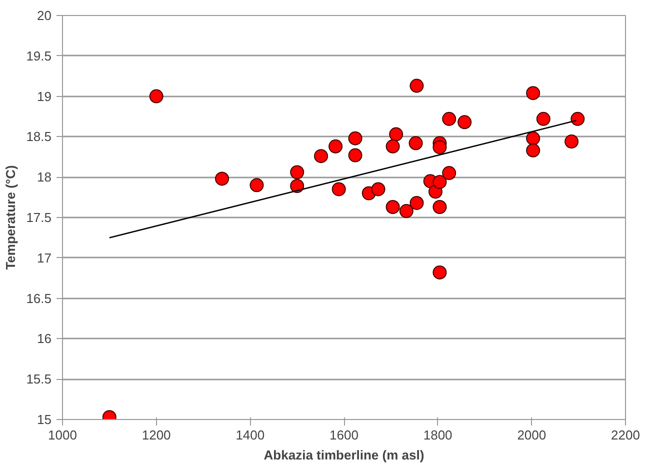 This screenshot has height=473, width=663. I want to click on y-tick-label: 15, so click(44, 419).